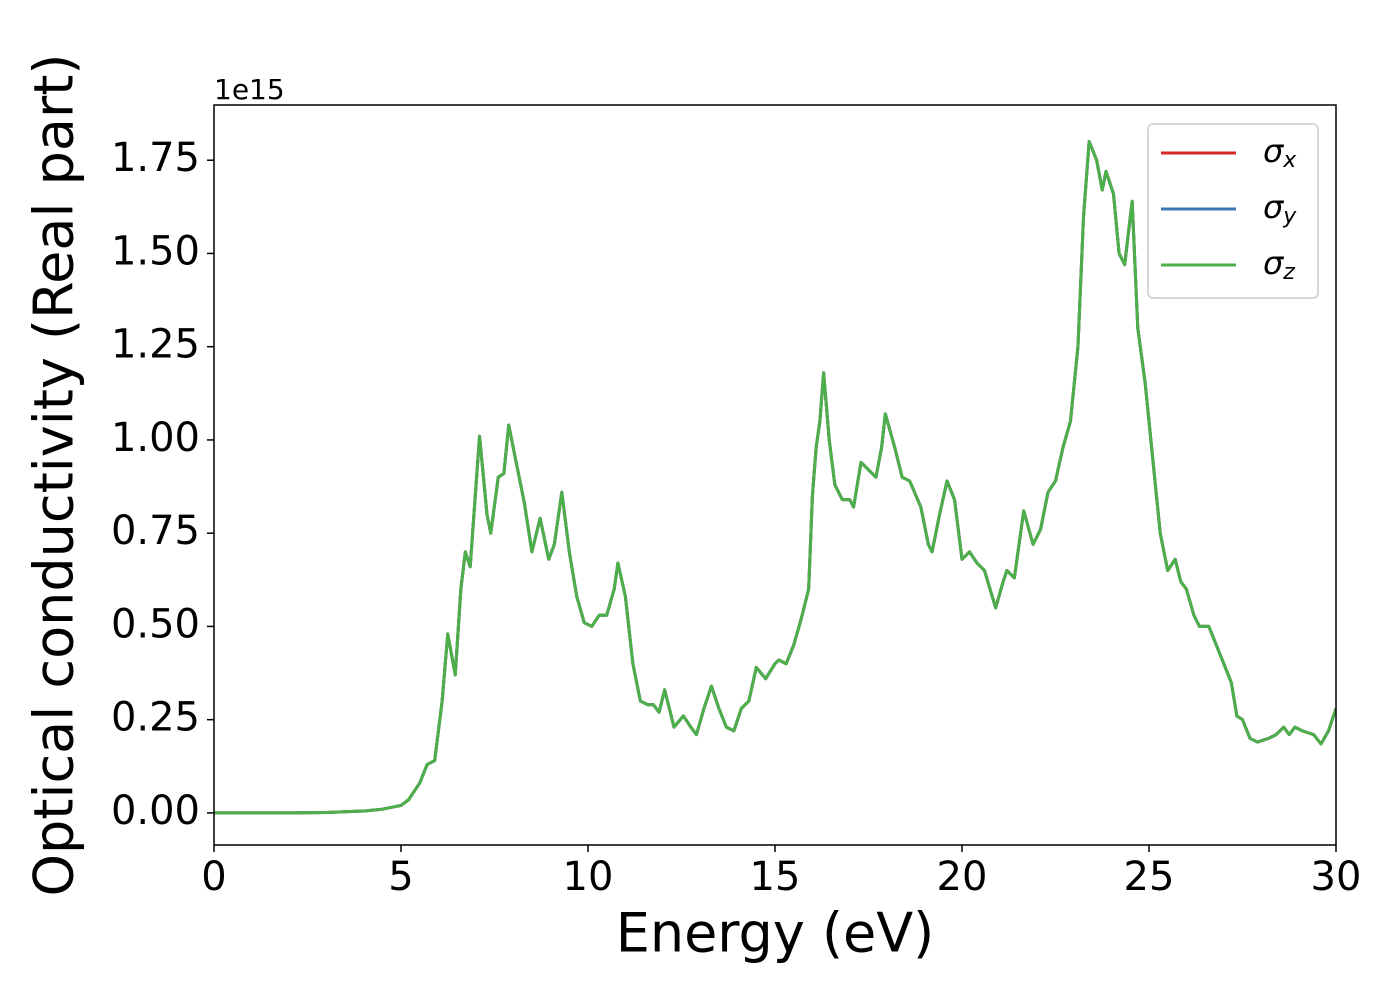 The height and width of the screenshot is (1000, 1400). Describe the element at coordinates (775, 877) in the screenshot. I see `x-tick-label: 15` at that location.